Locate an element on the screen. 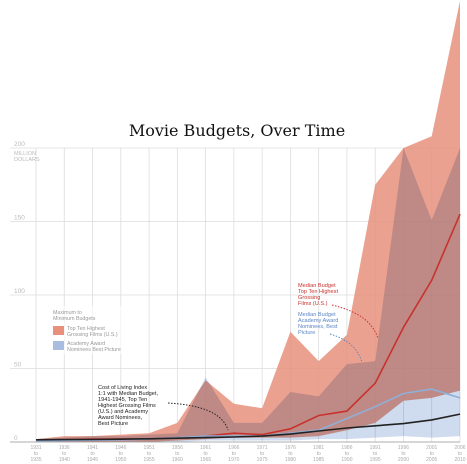  x-tick-label: 1961 is located at coordinates (205, 448).